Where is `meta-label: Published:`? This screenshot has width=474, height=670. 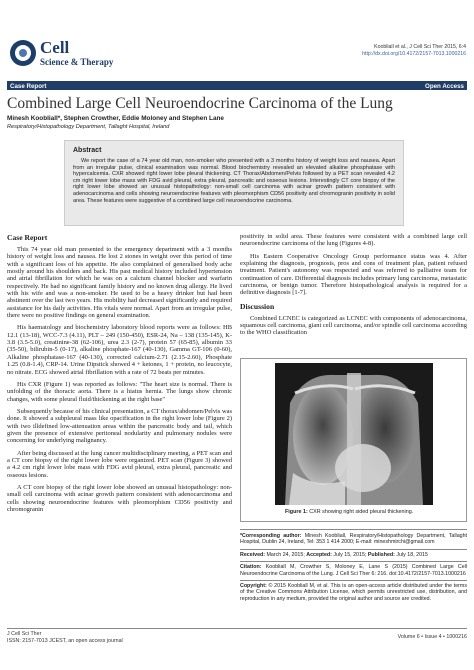 meta-label: Published: is located at coordinates (381, 554).